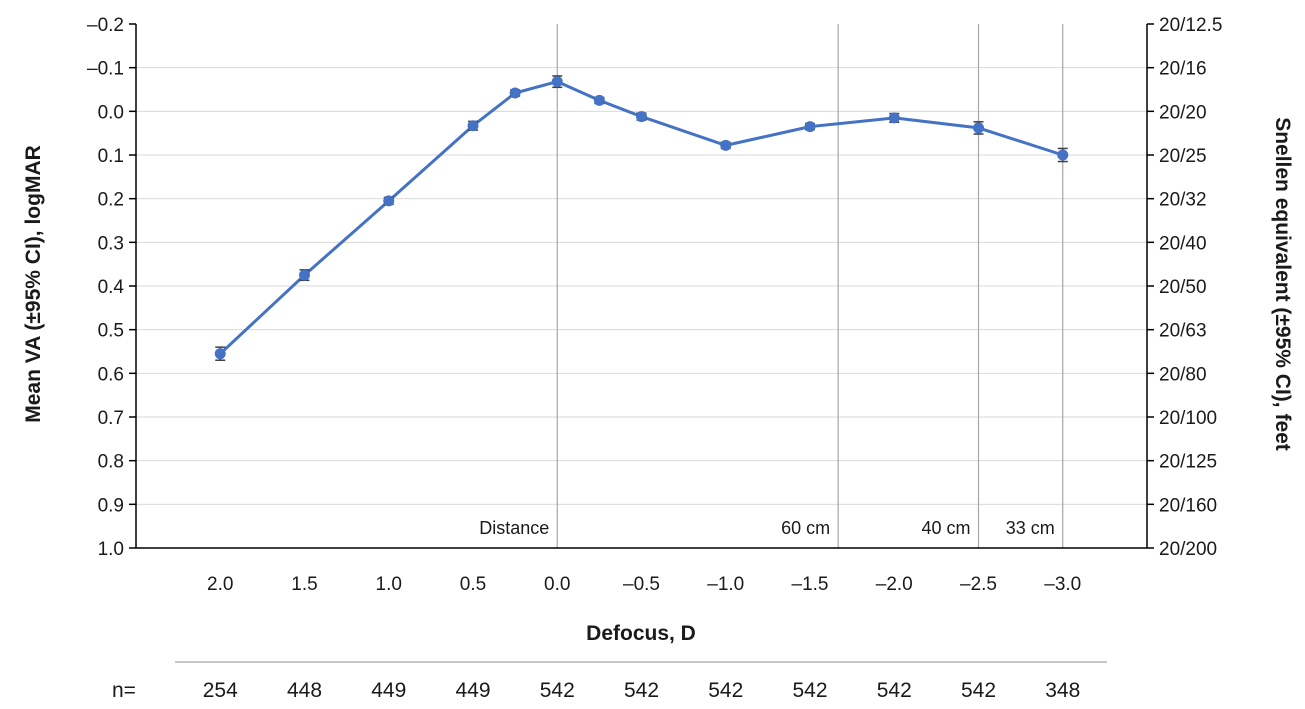 This screenshot has width=1305, height=709. I want to click on n-value: 254, so click(220, 690).